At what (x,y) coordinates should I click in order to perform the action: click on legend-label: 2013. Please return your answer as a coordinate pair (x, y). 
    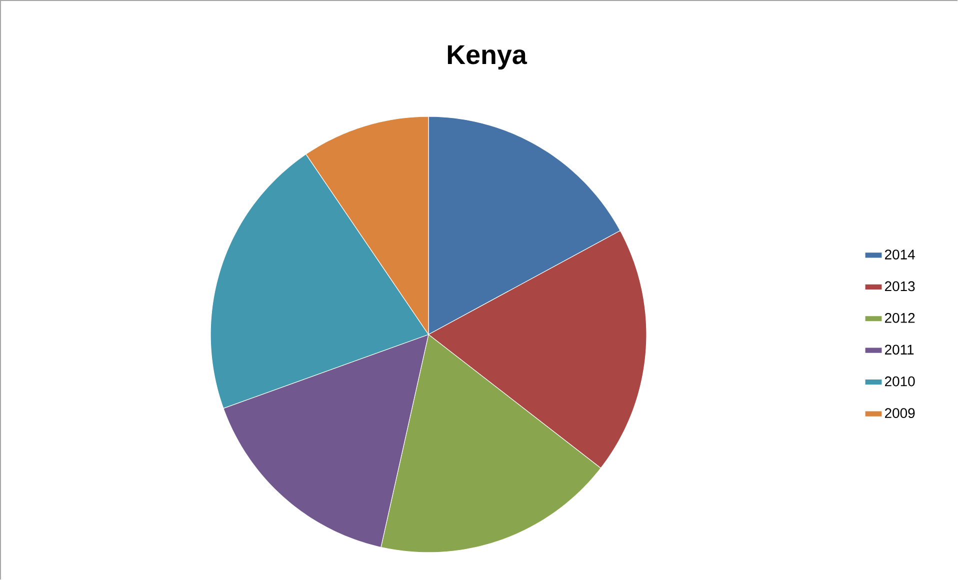
    Looking at the image, I should click on (900, 286).